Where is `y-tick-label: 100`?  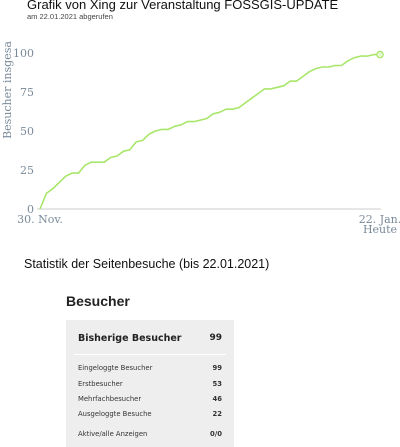 y-tick-label: 100 is located at coordinates (23, 53).